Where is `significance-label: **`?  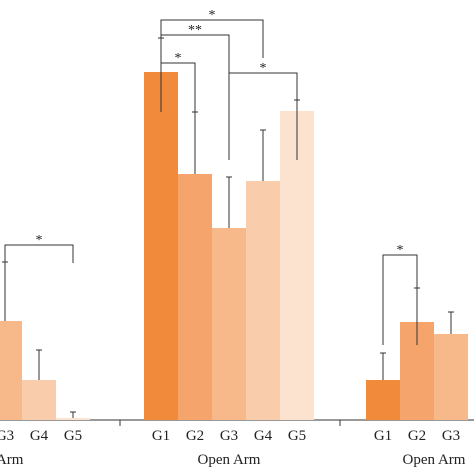
significance-label: ** is located at coordinates (195, 30).